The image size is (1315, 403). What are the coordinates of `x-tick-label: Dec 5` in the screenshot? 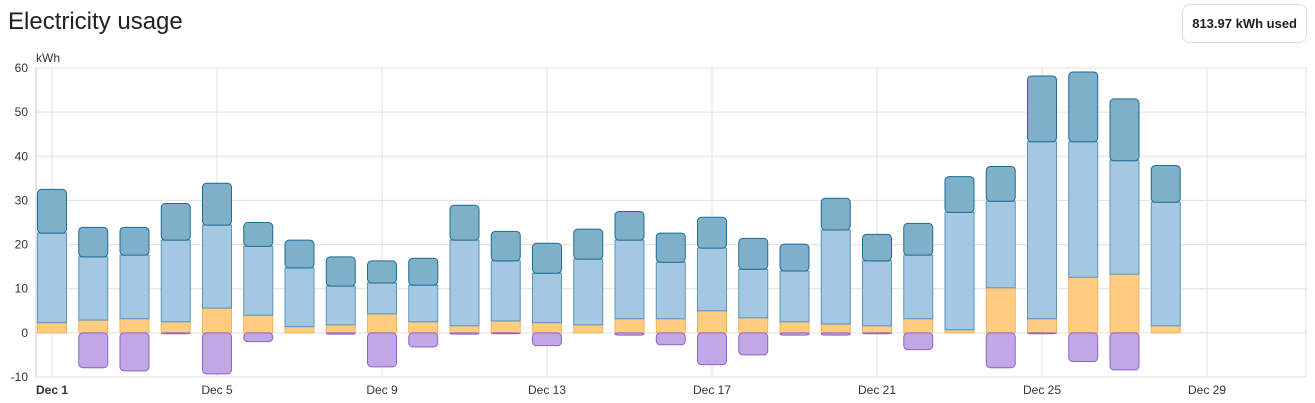 It's located at (217, 390).